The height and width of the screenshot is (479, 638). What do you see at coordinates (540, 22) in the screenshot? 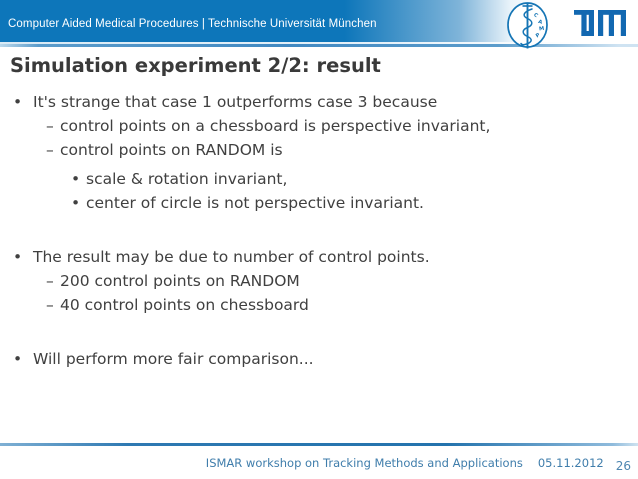
I see `camp-letter: A` at bounding box center [540, 22].